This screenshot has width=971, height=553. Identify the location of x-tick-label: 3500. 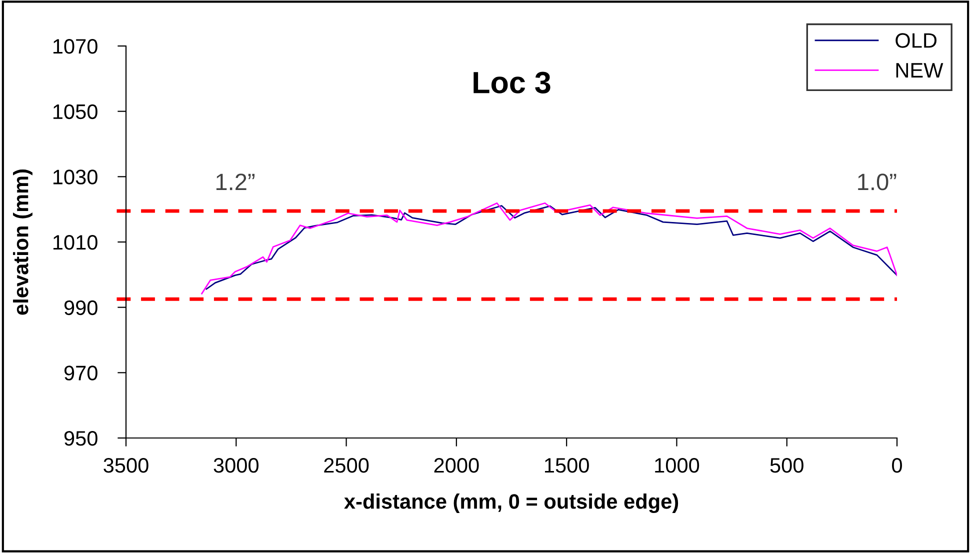
(126, 465).